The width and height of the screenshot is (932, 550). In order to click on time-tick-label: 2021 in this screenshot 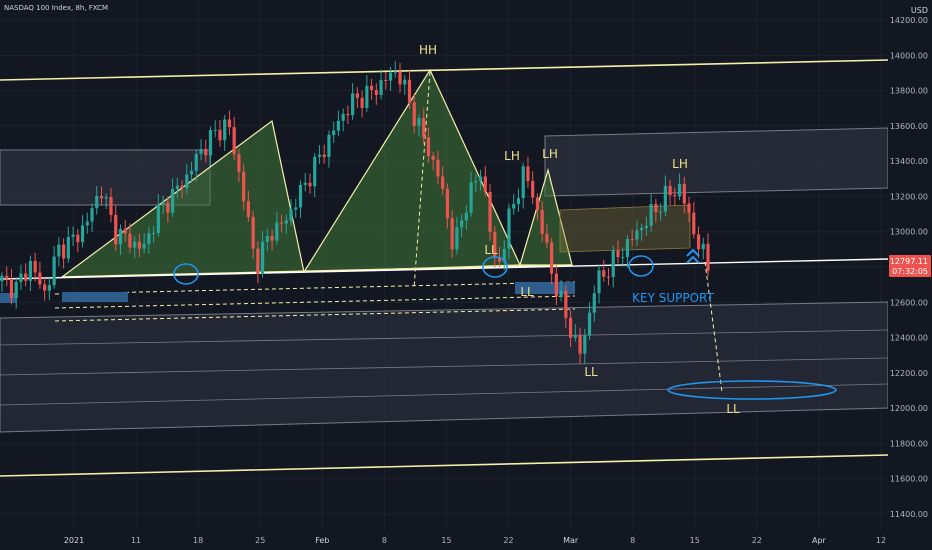, I will do `click(74, 540)`.